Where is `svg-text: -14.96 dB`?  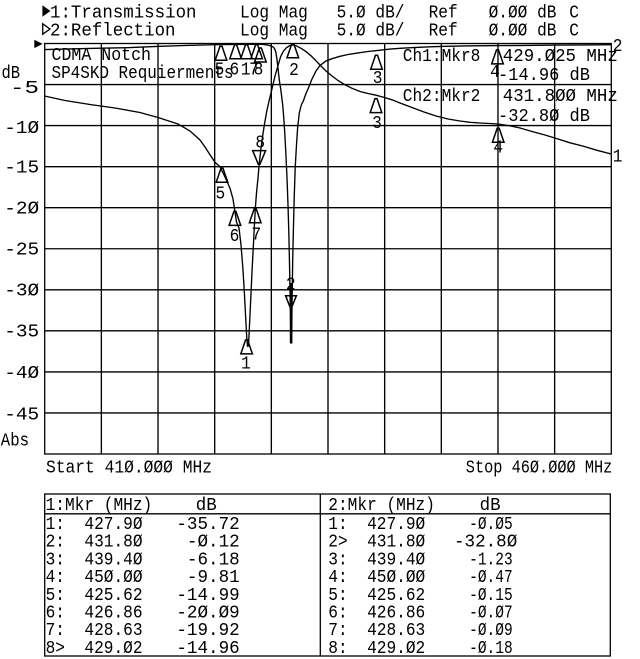
svg-text: -14.96 dB is located at coordinates (544, 75).